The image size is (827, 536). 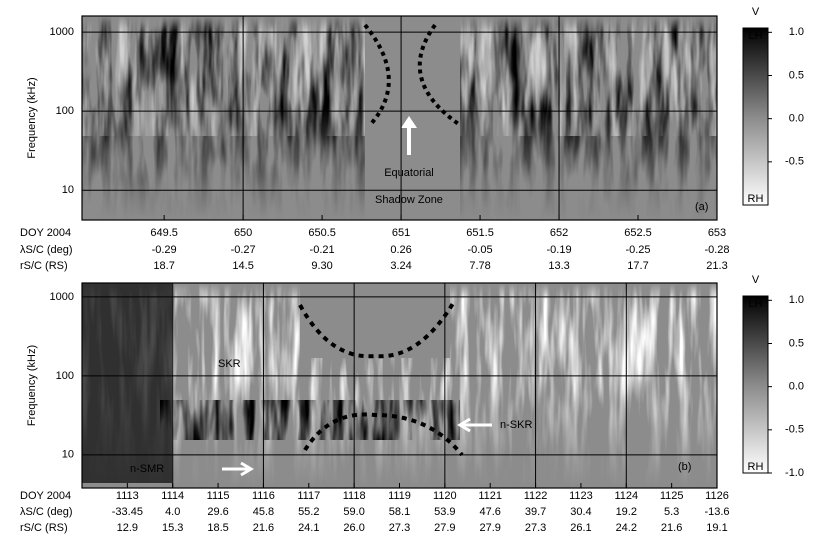 What do you see at coordinates (479, 266) in the screenshot?
I see `distance-label: 7.78` at bounding box center [479, 266].